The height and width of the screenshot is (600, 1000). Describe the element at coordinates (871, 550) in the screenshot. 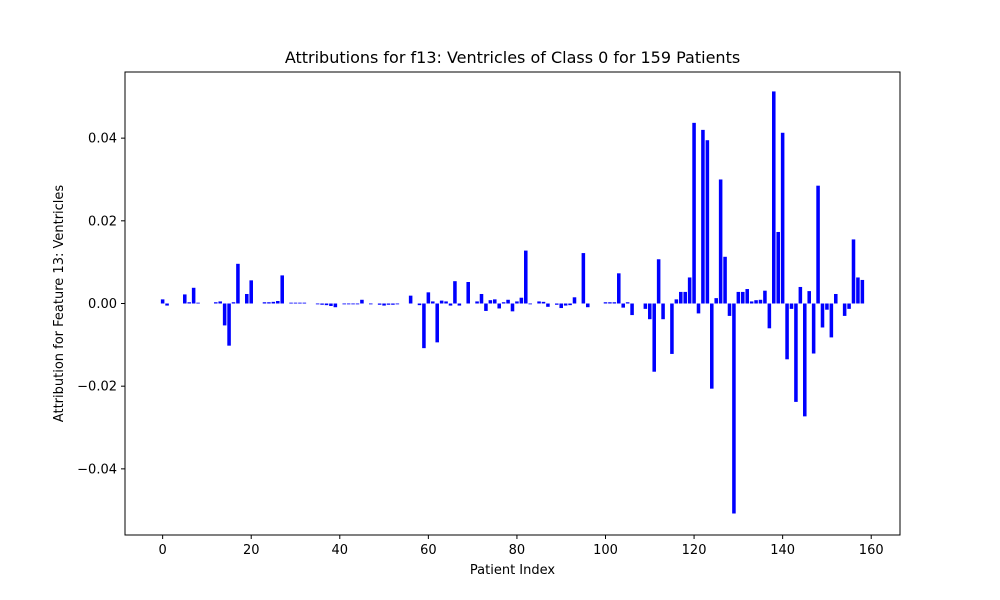

I see `x-tick-label: 160` at that location.